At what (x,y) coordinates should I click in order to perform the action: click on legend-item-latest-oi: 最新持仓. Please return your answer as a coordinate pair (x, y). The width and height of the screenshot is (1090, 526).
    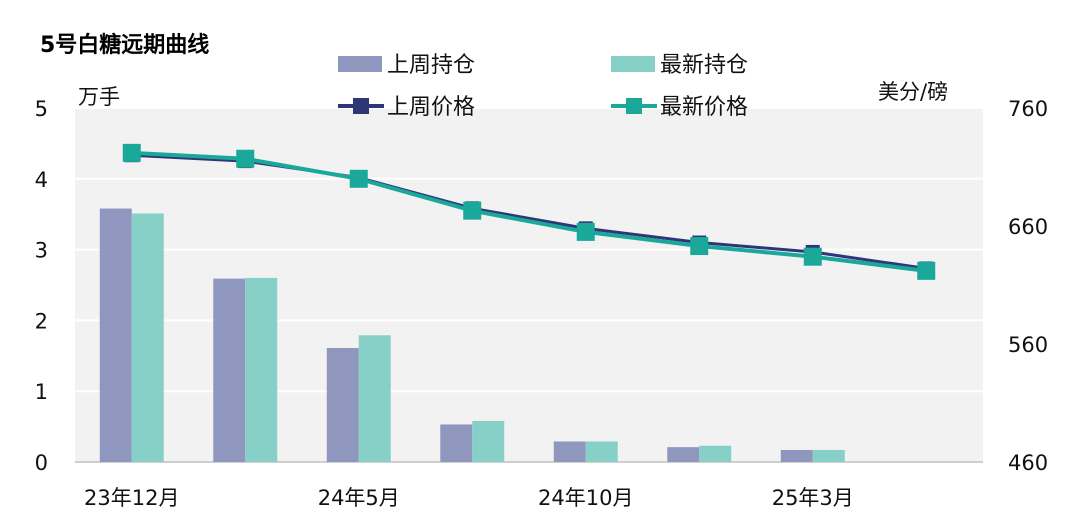
    Looking at the image, I should click on (679, 65).